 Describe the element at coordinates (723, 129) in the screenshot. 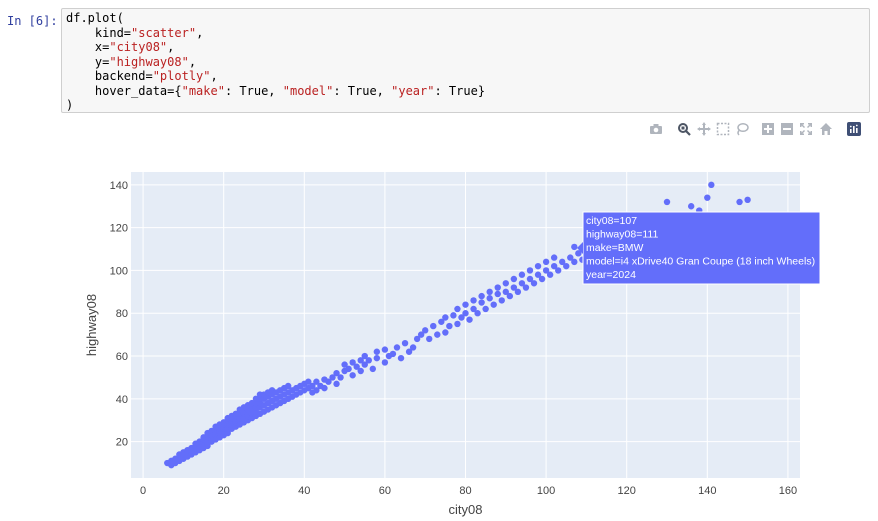

I see `box-select-icon` at that location.